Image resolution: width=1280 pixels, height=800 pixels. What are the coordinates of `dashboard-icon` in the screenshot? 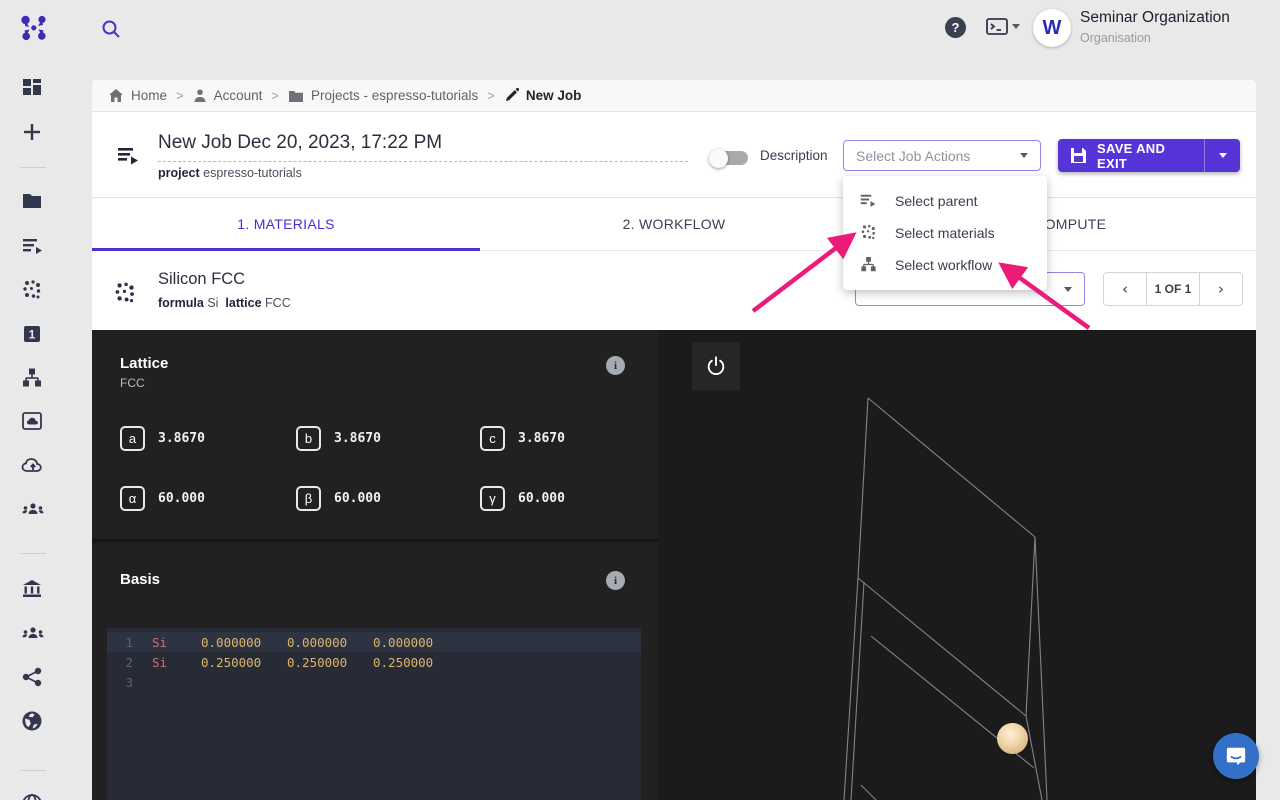 It's located at (32, 87).